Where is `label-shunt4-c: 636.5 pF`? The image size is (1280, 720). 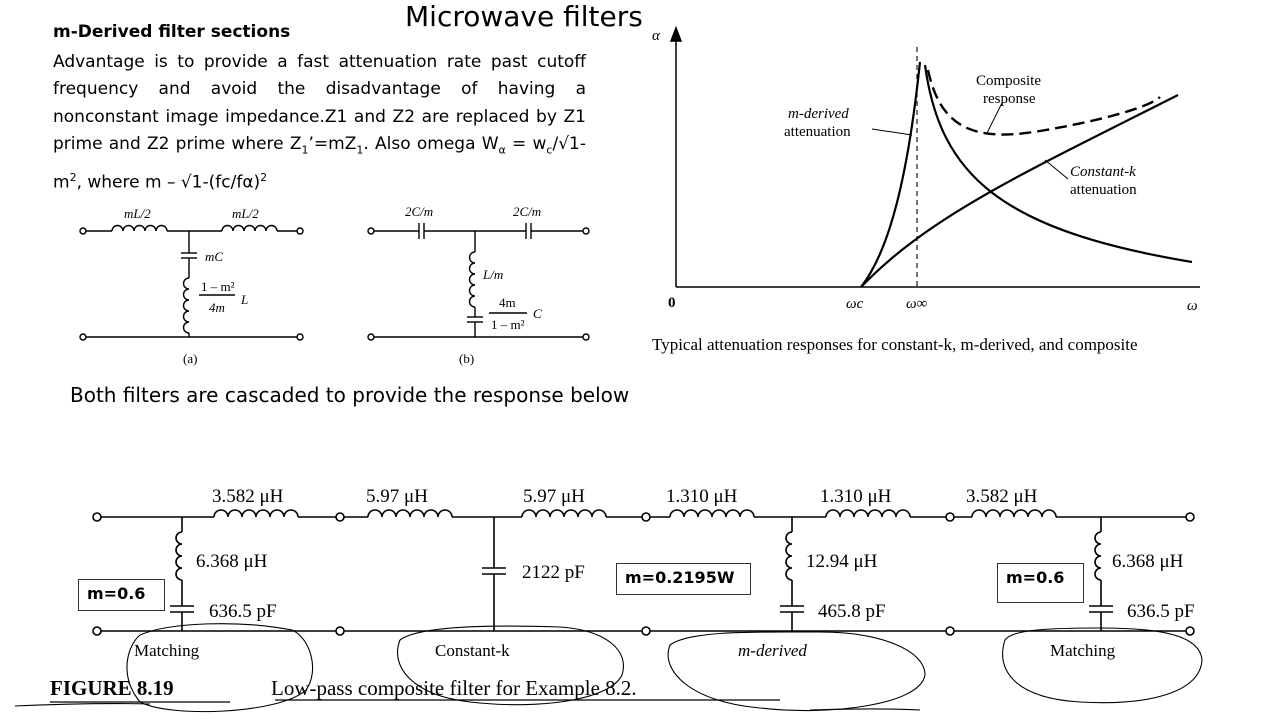 label-shunt4-c: 636.5 pF is located at coordinates (1161, 611).